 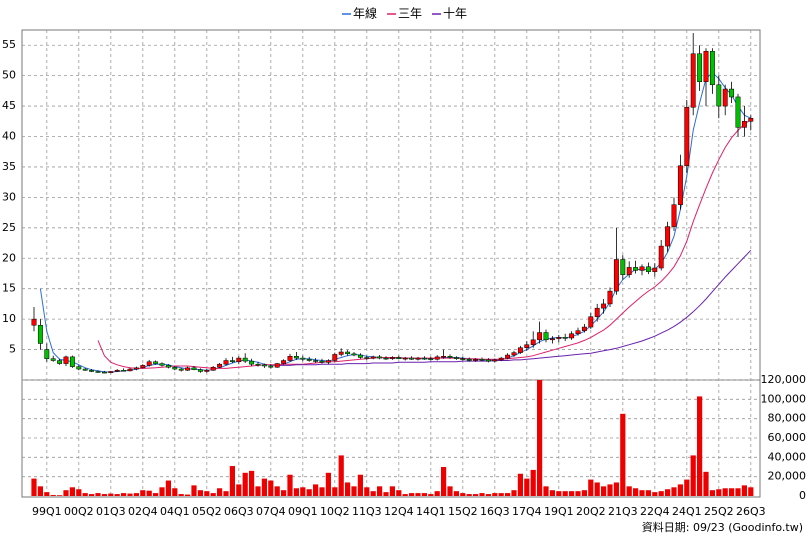 I want to click on x-tick-label: 20Q2, so click(x=591, y=511).